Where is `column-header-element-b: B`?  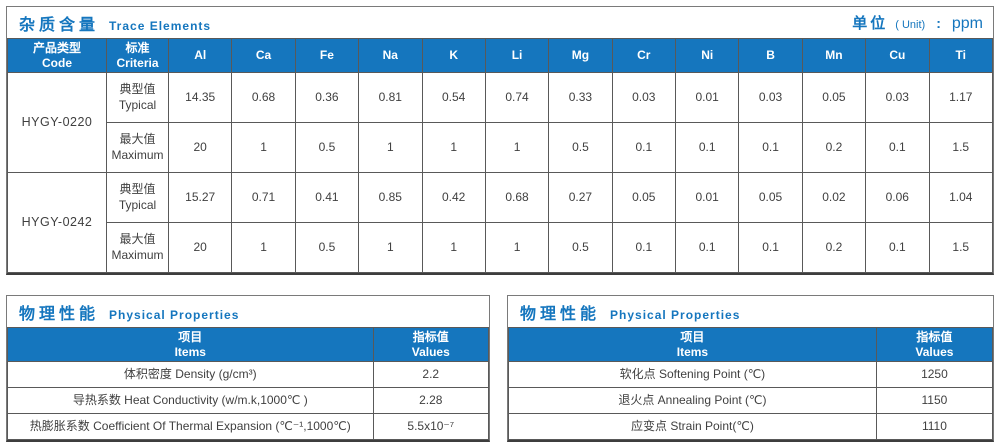 column-header-element-b: B is located at coordinates (770, 55).